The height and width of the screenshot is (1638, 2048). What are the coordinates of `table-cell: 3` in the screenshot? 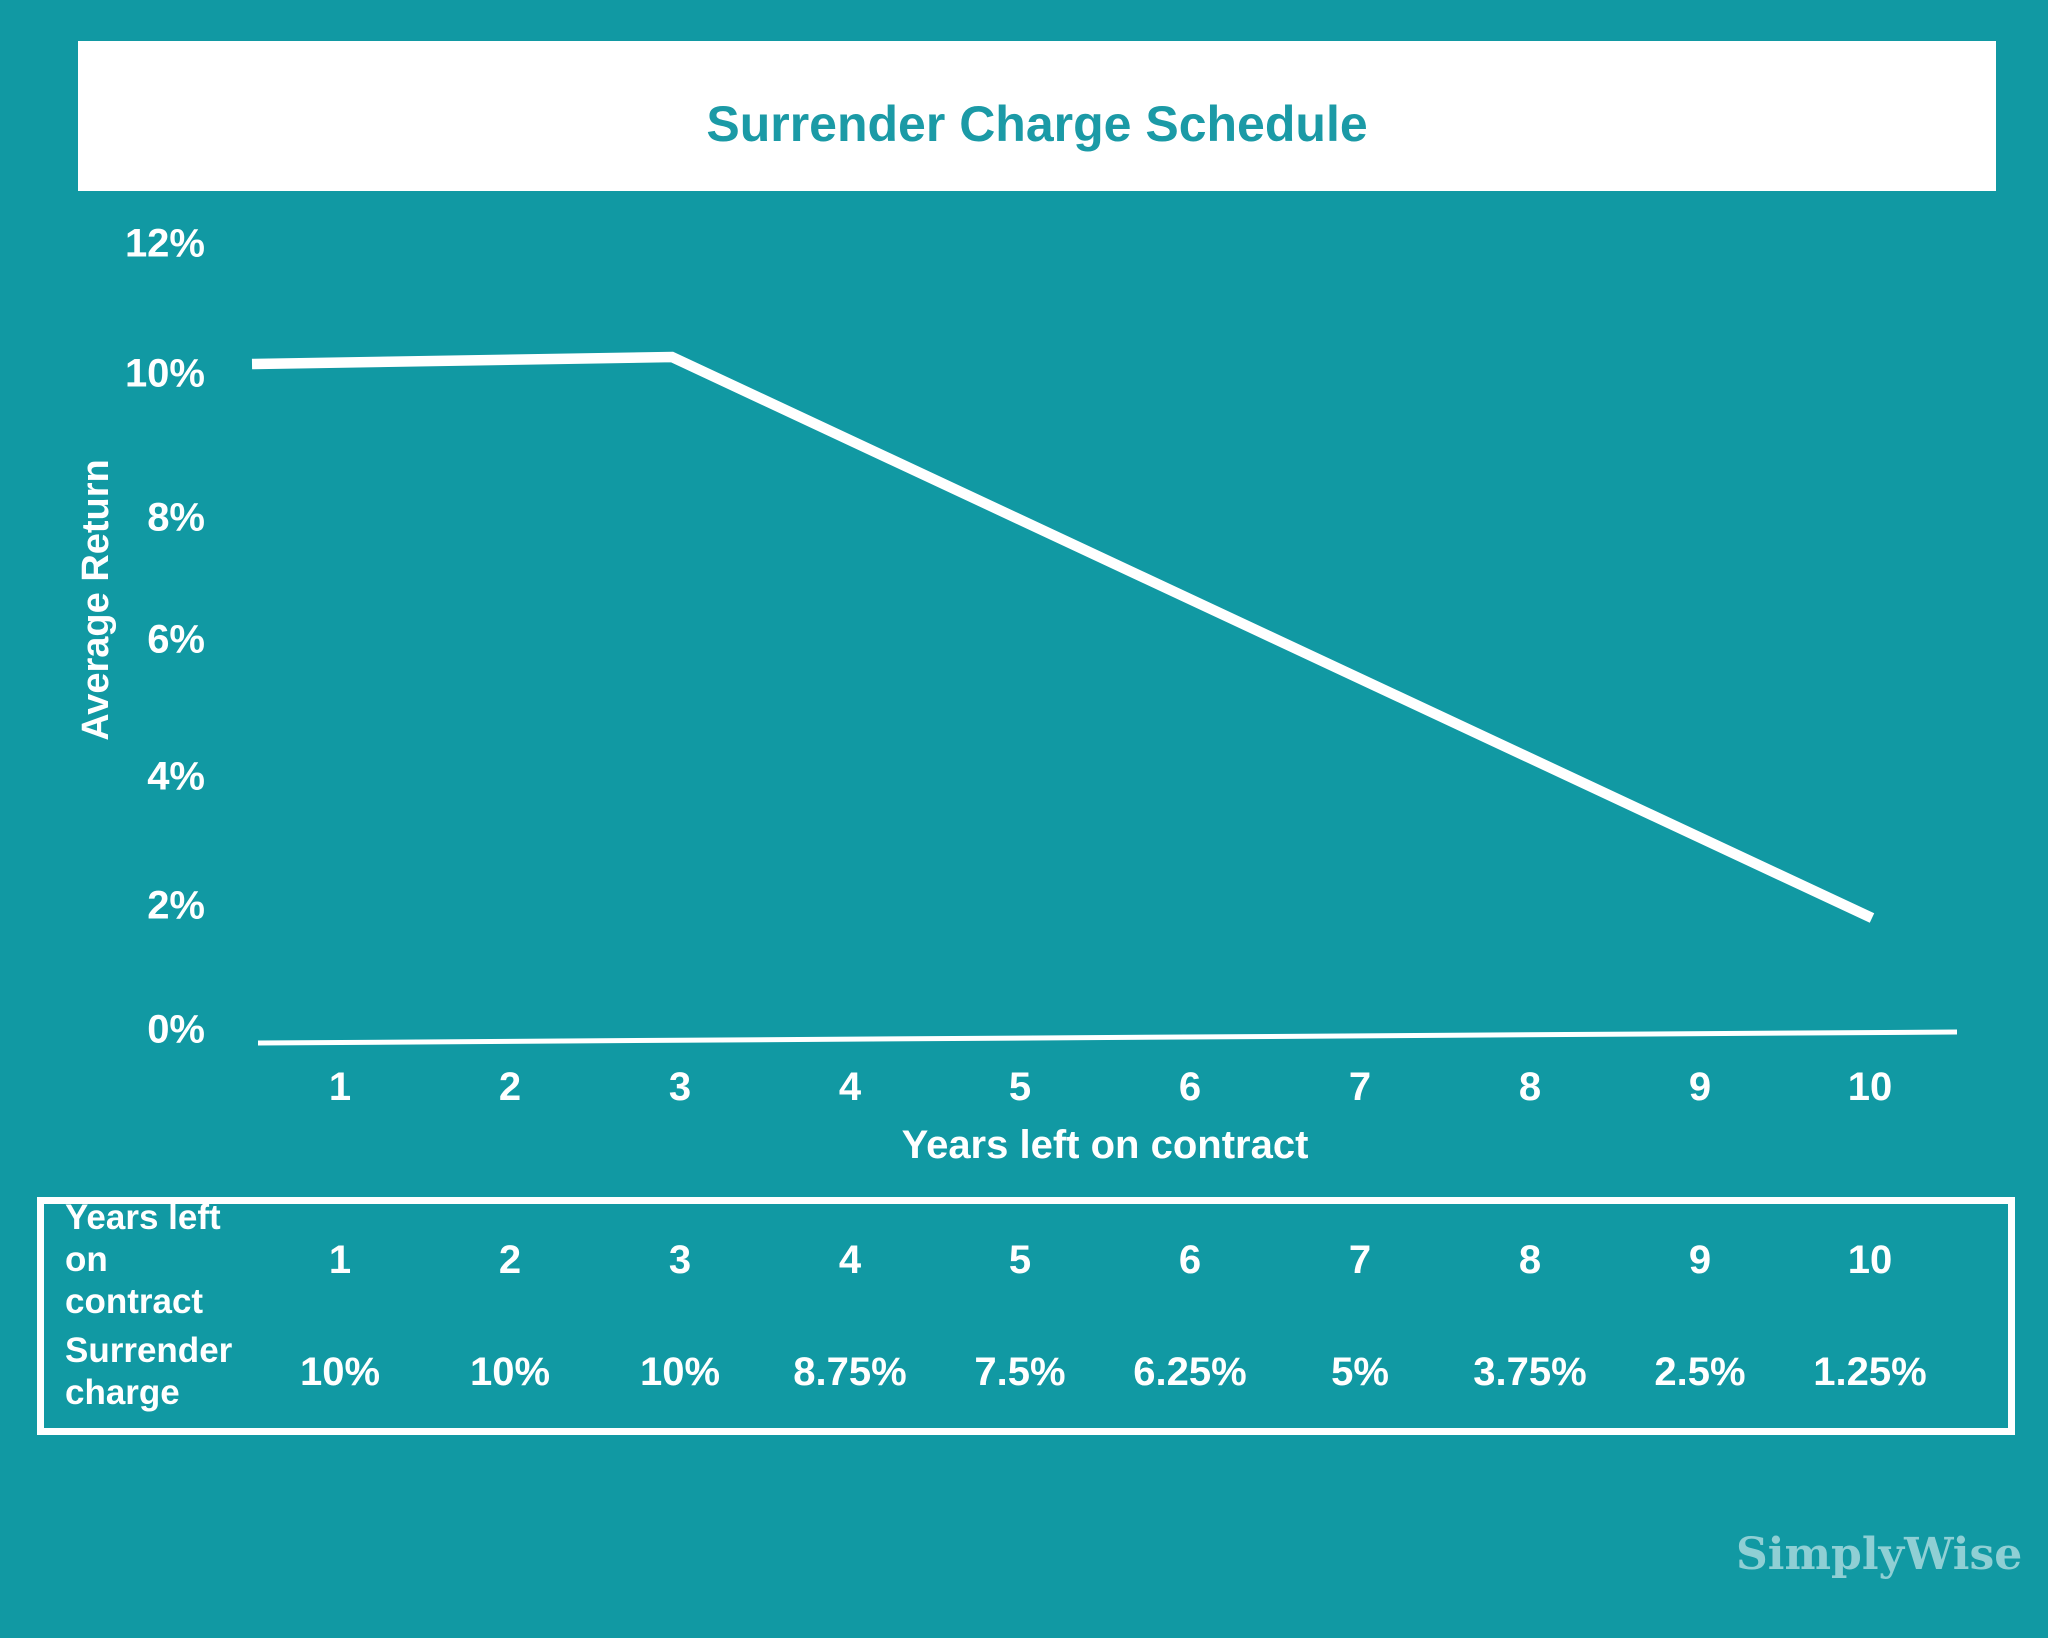 It's located at (680, 1259).